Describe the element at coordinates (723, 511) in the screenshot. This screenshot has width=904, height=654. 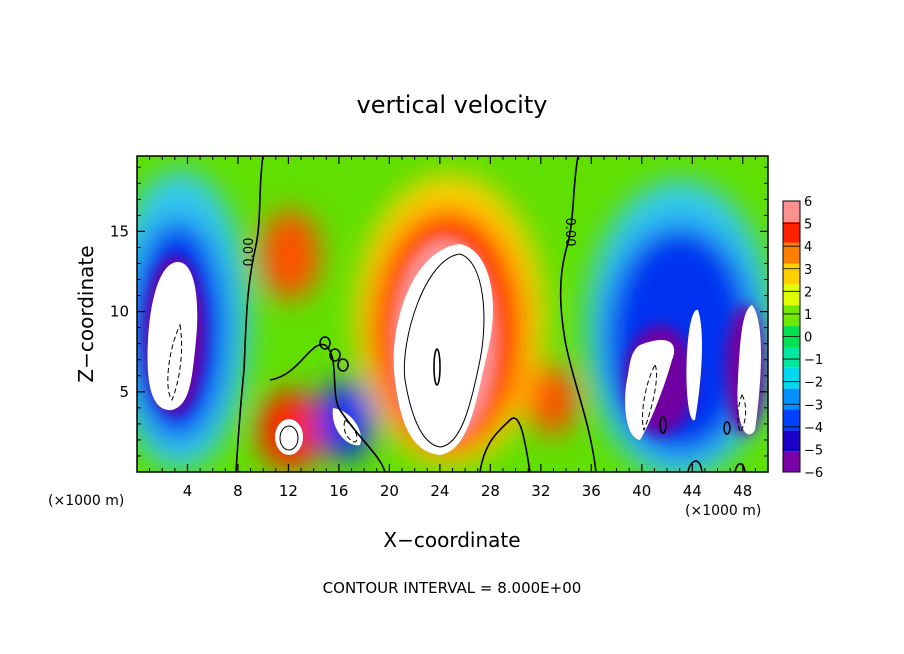
I see `x-unit-label-right: (×1000 m)` at that location.